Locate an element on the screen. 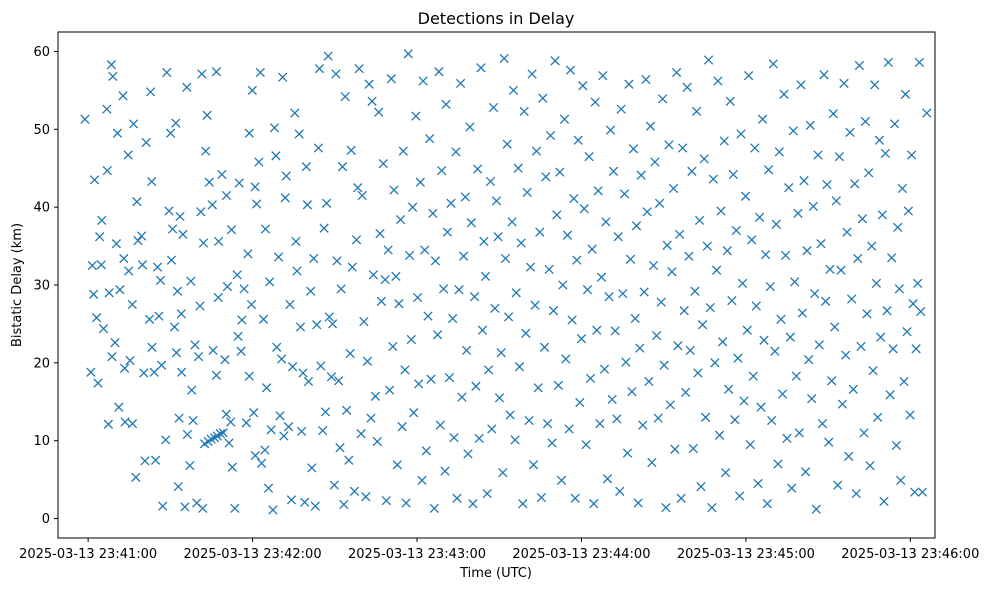 Image resolution: width=986 pixels, height=590 pixels. x-axis-title: Time (UTC) is located at coordinates (495, 573).